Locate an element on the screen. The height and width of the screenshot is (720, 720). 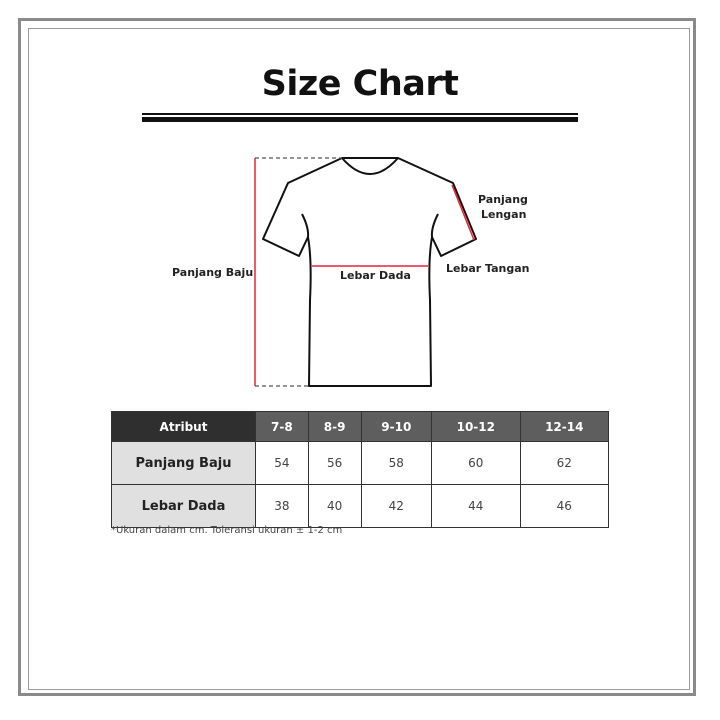
shirt-outline is located at coordinates (369, 272).